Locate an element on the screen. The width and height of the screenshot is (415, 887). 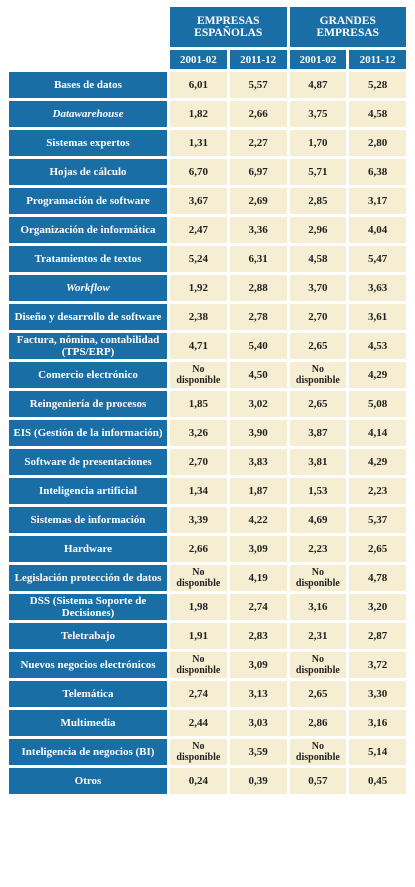
row-label: Factura, nómina, contabilidad (TPS/ERP) is located at coordinates (88, 346).